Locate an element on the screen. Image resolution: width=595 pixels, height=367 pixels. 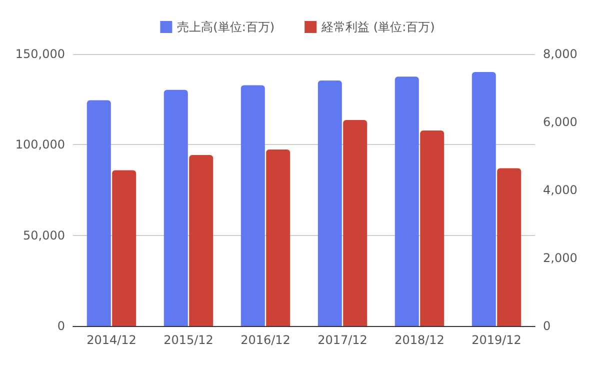
y-tick-label: 150,000 is located at coordinates (40, 54).